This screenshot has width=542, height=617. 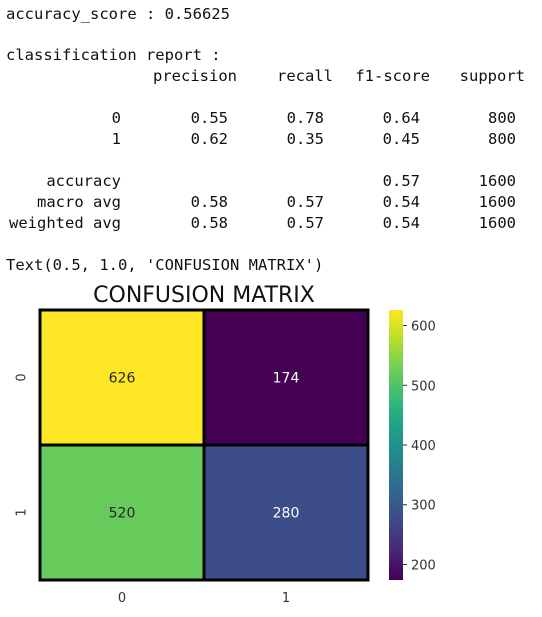 What do you see at coordinates (22, 377) in the screenshot?
I see `y-tick-label: 0` at bounding box center [22, 377].